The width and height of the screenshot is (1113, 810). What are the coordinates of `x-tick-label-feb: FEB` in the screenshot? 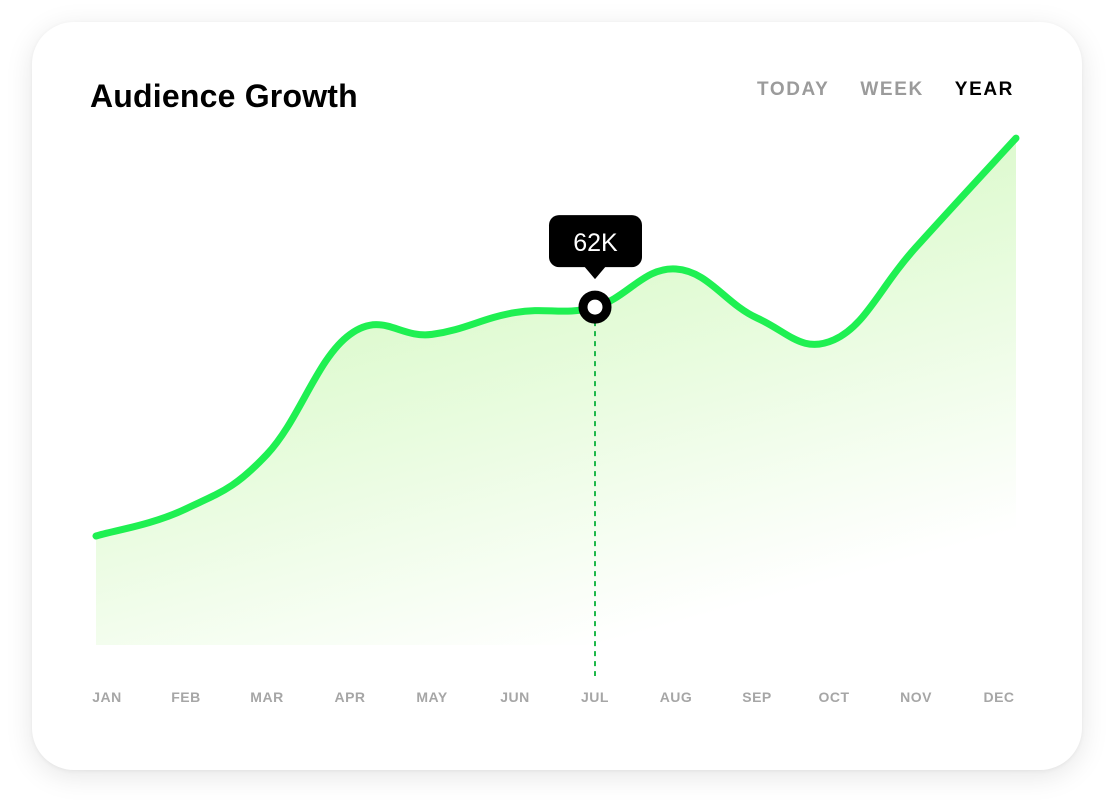 It's located at (186, 697).